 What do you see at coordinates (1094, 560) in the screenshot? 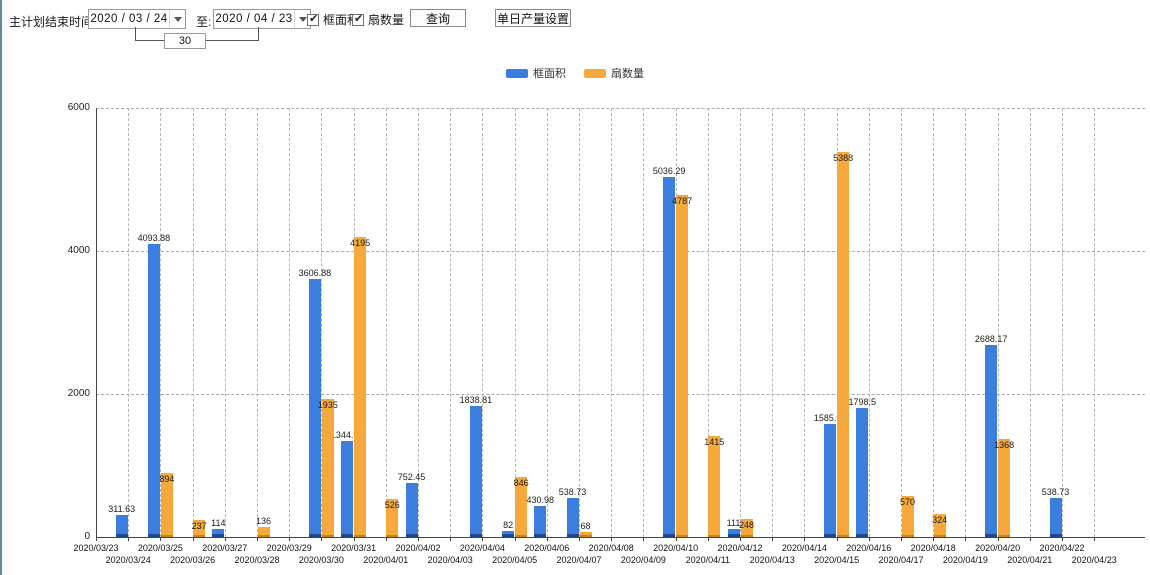
I see `x-axis-tick-label: 2020/04/23` at bounding box center [1094, 560].